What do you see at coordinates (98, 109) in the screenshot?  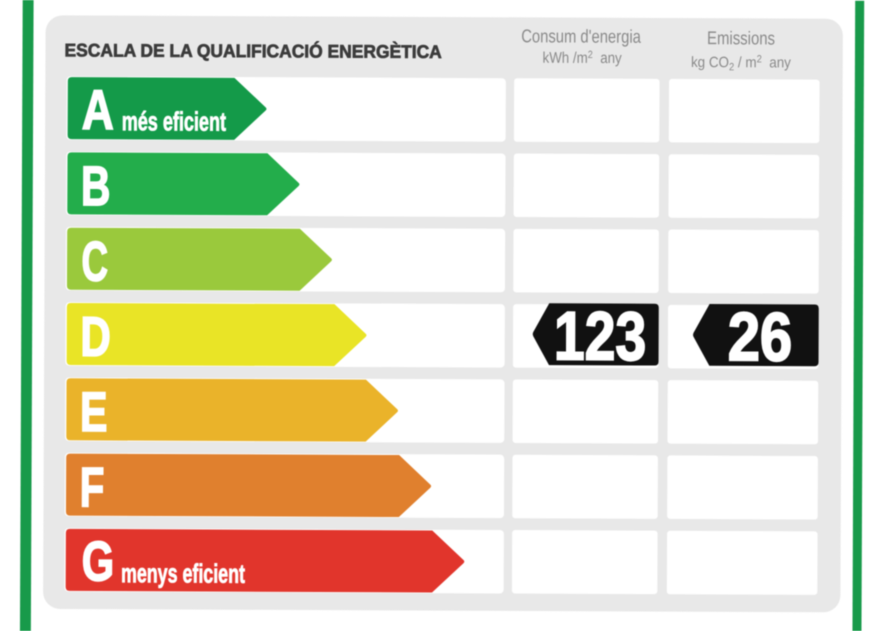 I see `svg-text: A` at bounding box center [98, 109].